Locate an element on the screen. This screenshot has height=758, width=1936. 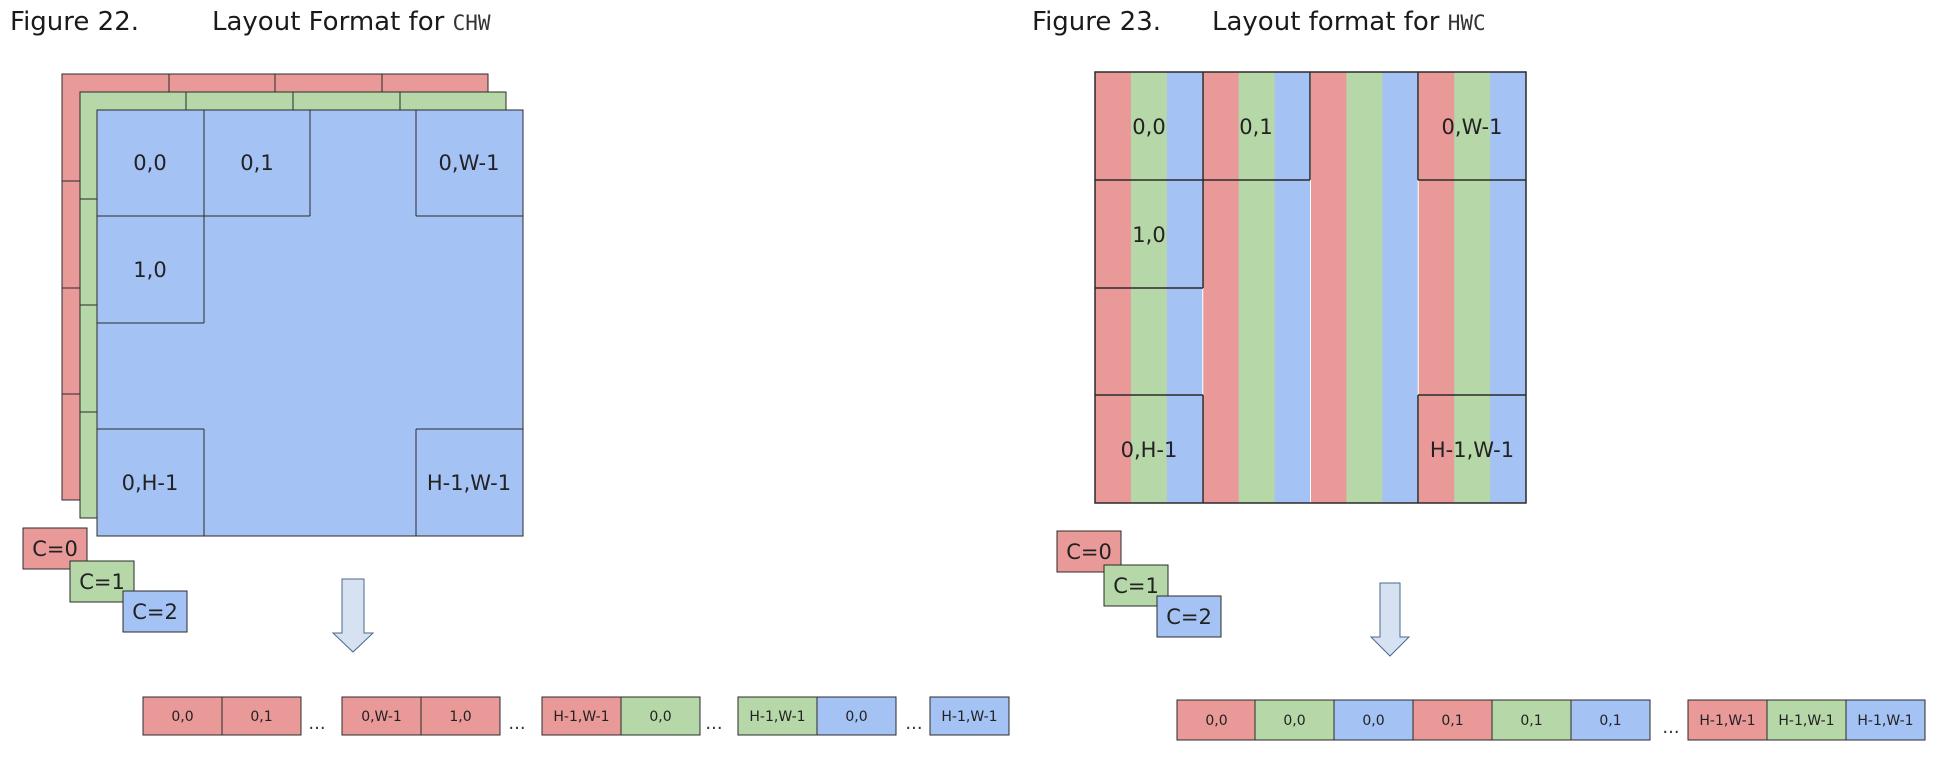
hwc-stripe-col3-ch2 is located at coordinates (1508, 287).